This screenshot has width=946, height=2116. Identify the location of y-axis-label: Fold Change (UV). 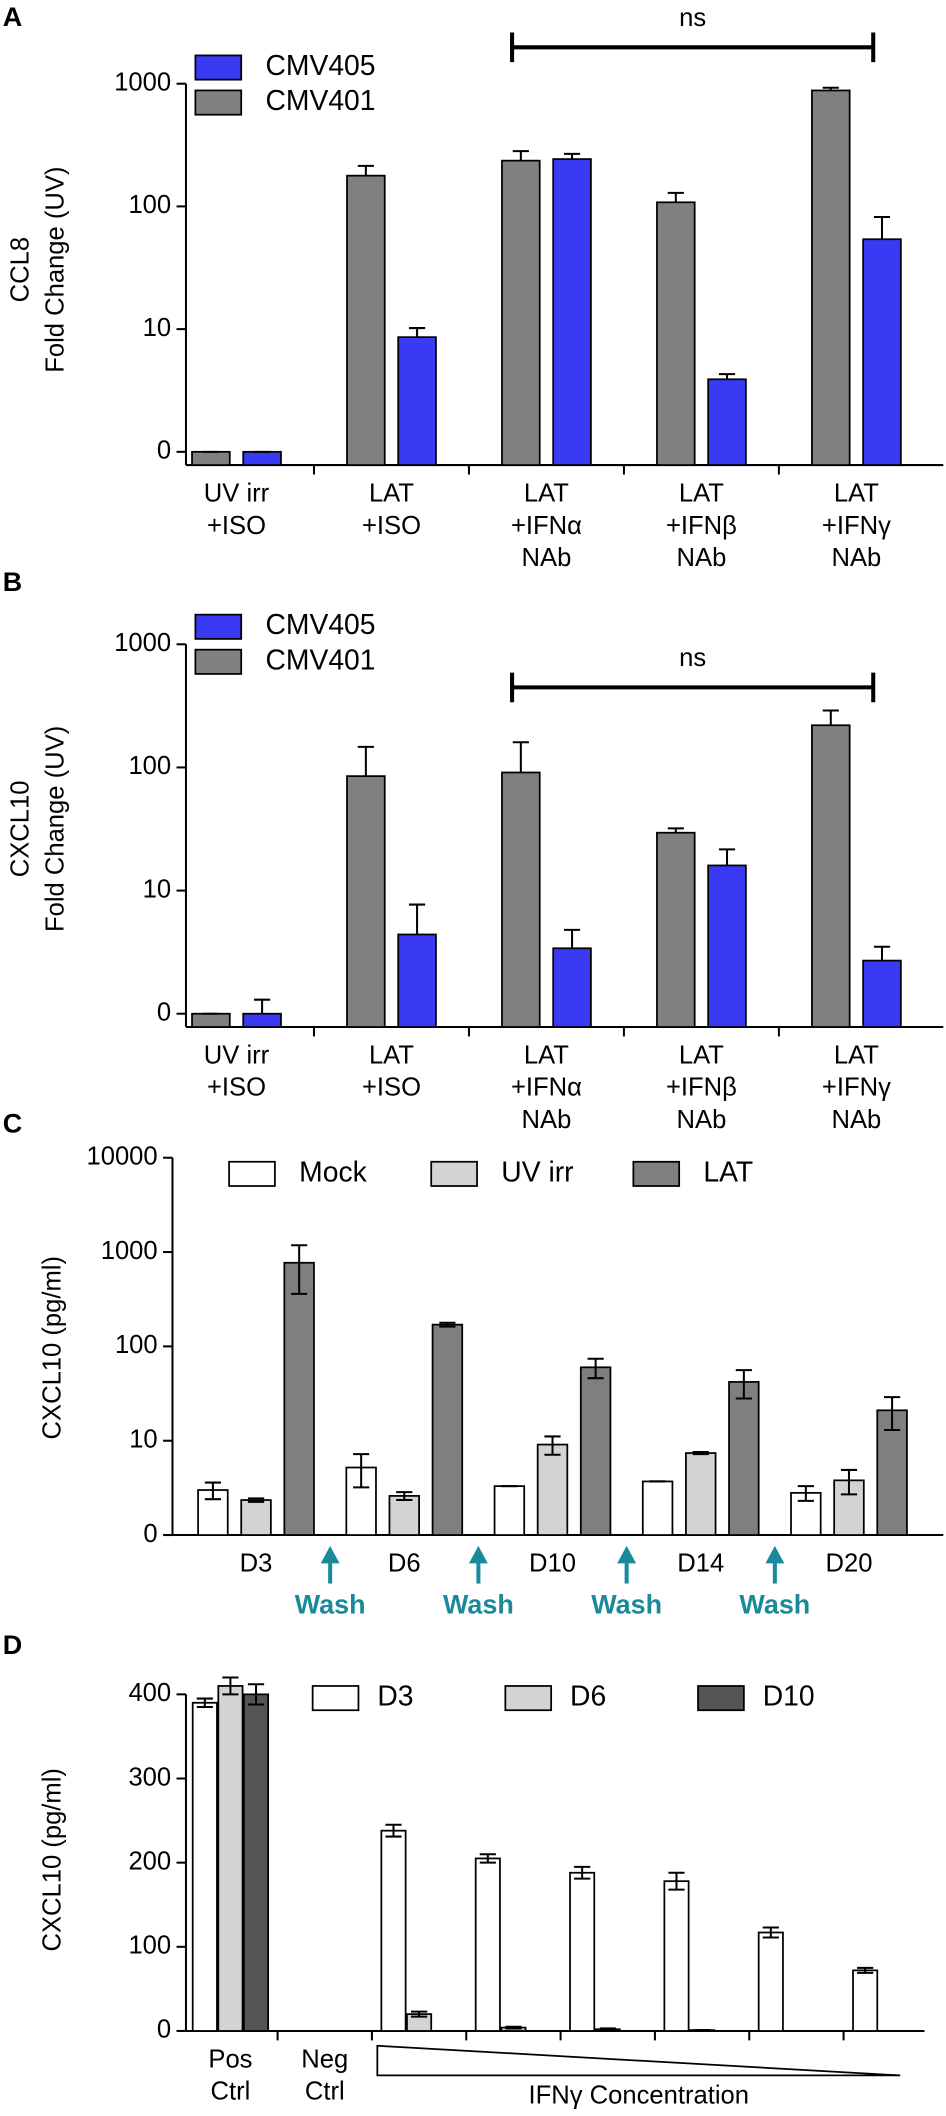
(55, 829).